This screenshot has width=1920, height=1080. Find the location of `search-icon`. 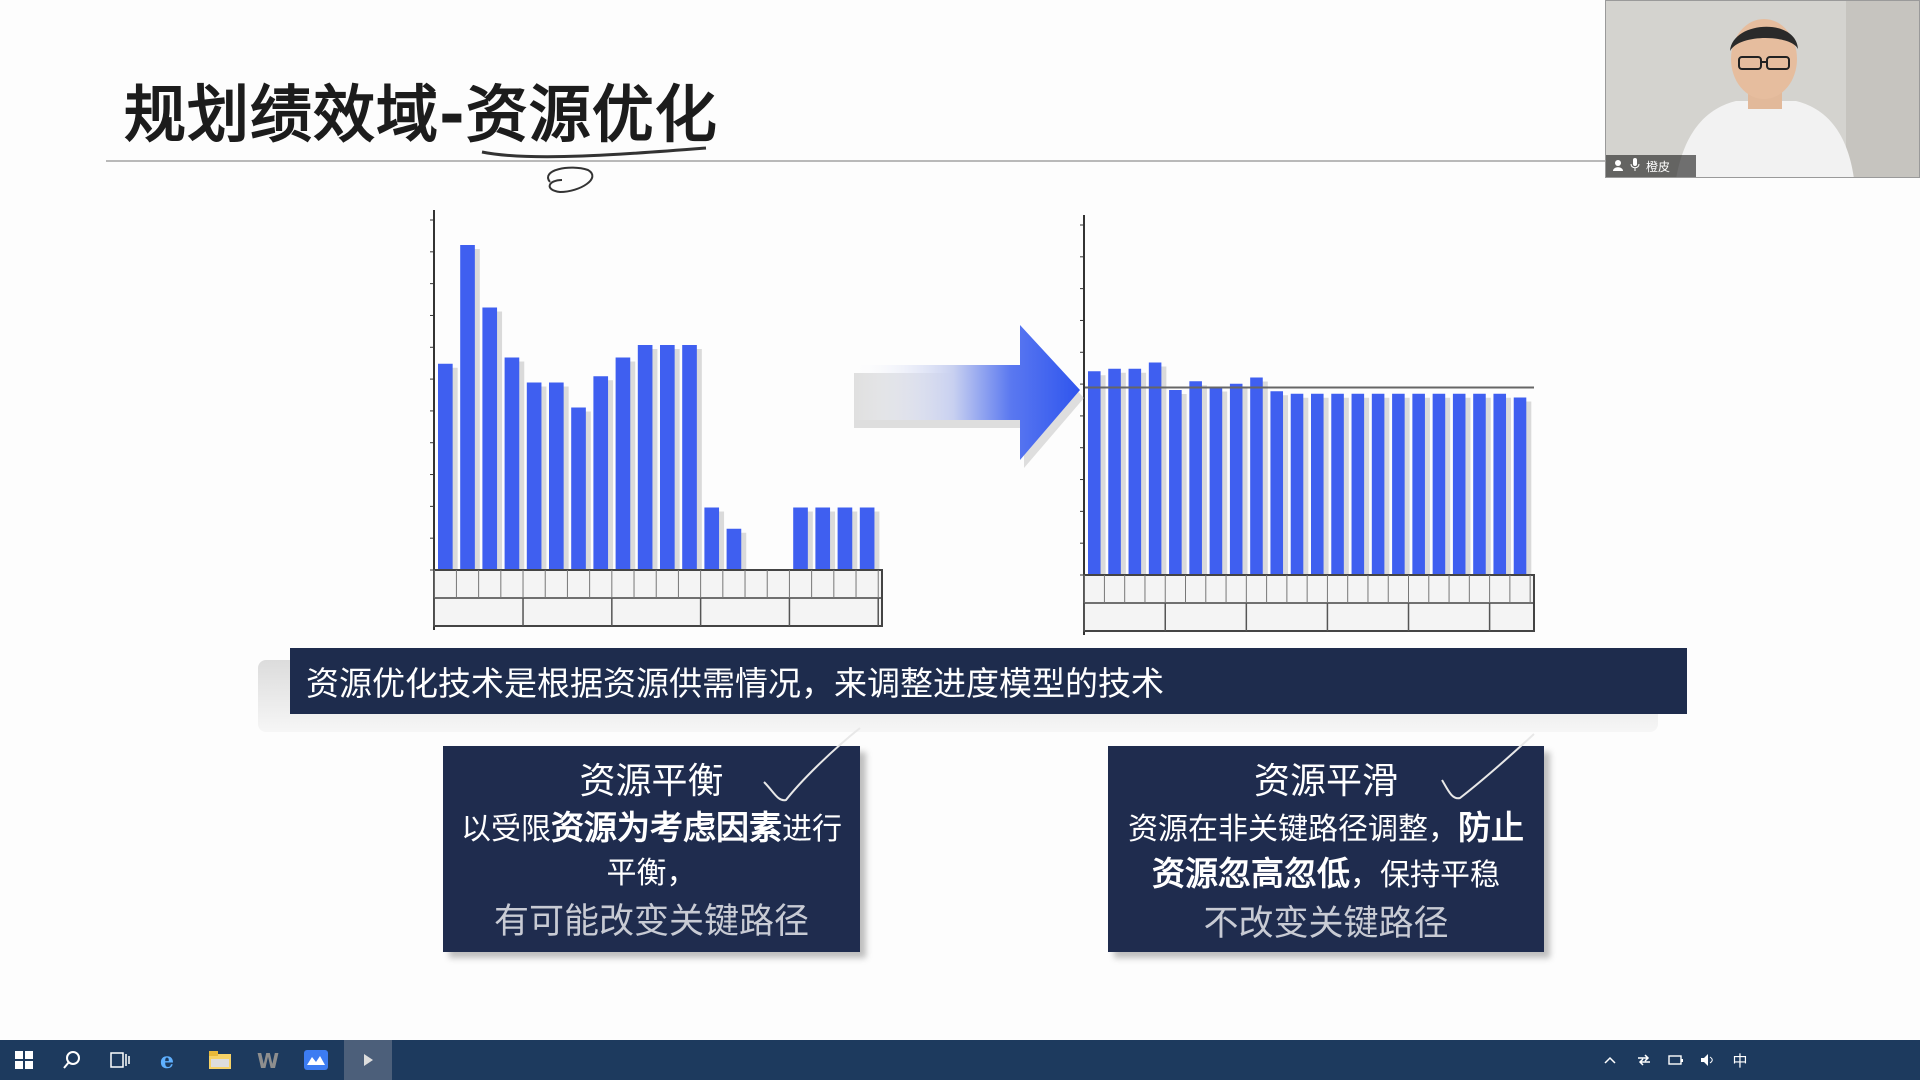

search-icon is located at coordinates (72, 1060).